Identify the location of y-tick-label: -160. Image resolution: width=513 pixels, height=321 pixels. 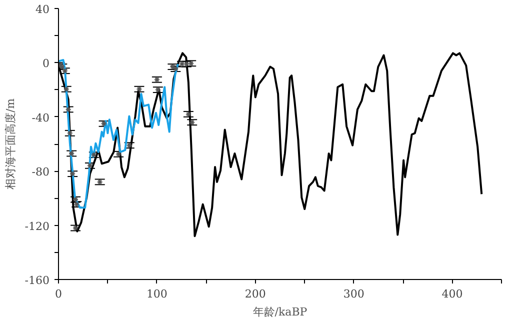
(37, 280).